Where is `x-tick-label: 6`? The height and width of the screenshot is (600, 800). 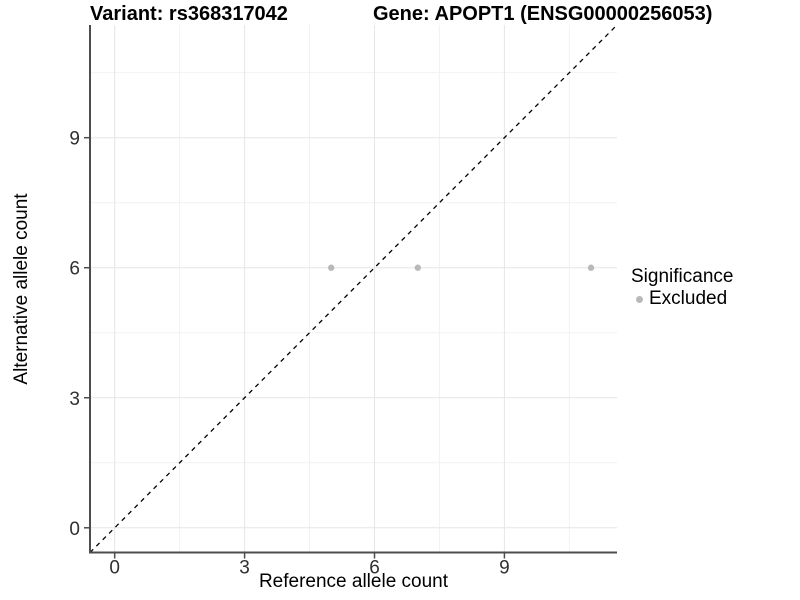
x-tick-label: 6 is located at coordinates (374, 568).